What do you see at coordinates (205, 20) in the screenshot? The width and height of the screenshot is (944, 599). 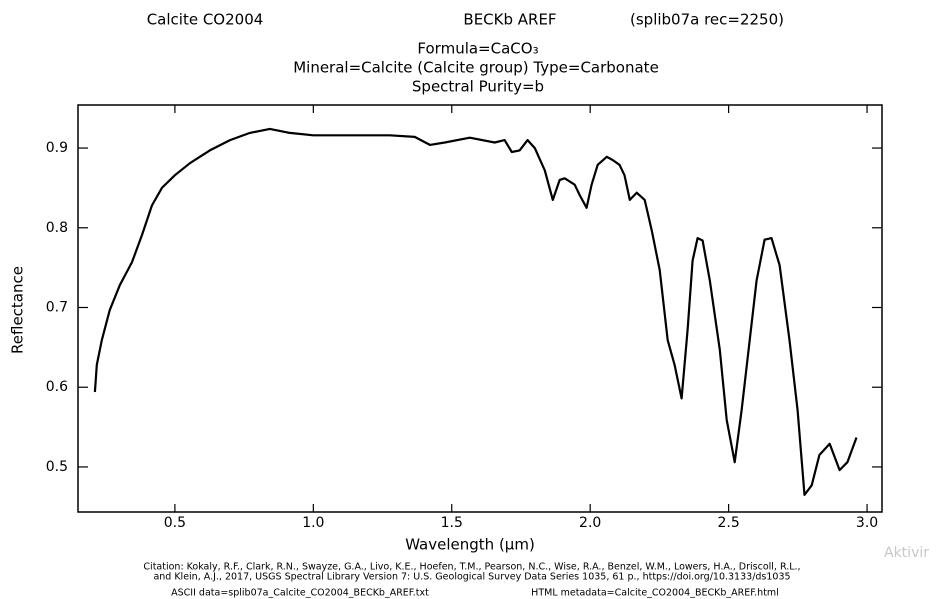 I see `header-name: Calcite CO2004` at bounding box center [205, 20].